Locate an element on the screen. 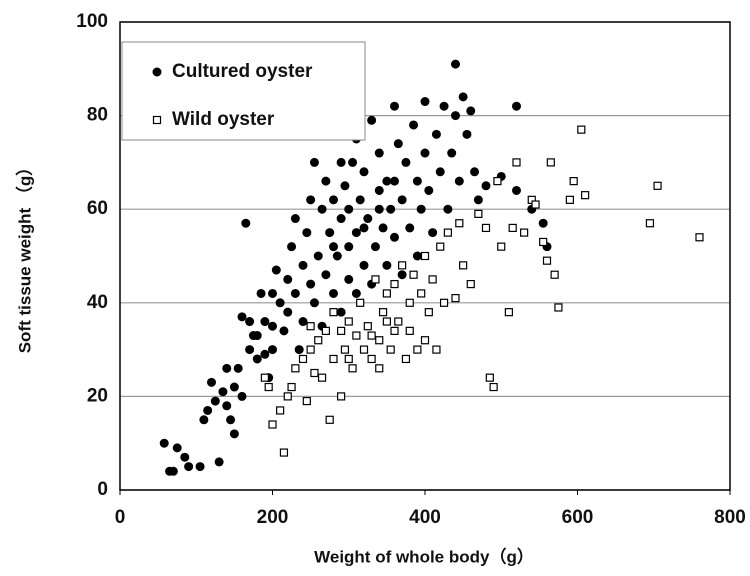 The image size is (750, 576). y-tick-label: 20 is located at coordinates (97, 395).